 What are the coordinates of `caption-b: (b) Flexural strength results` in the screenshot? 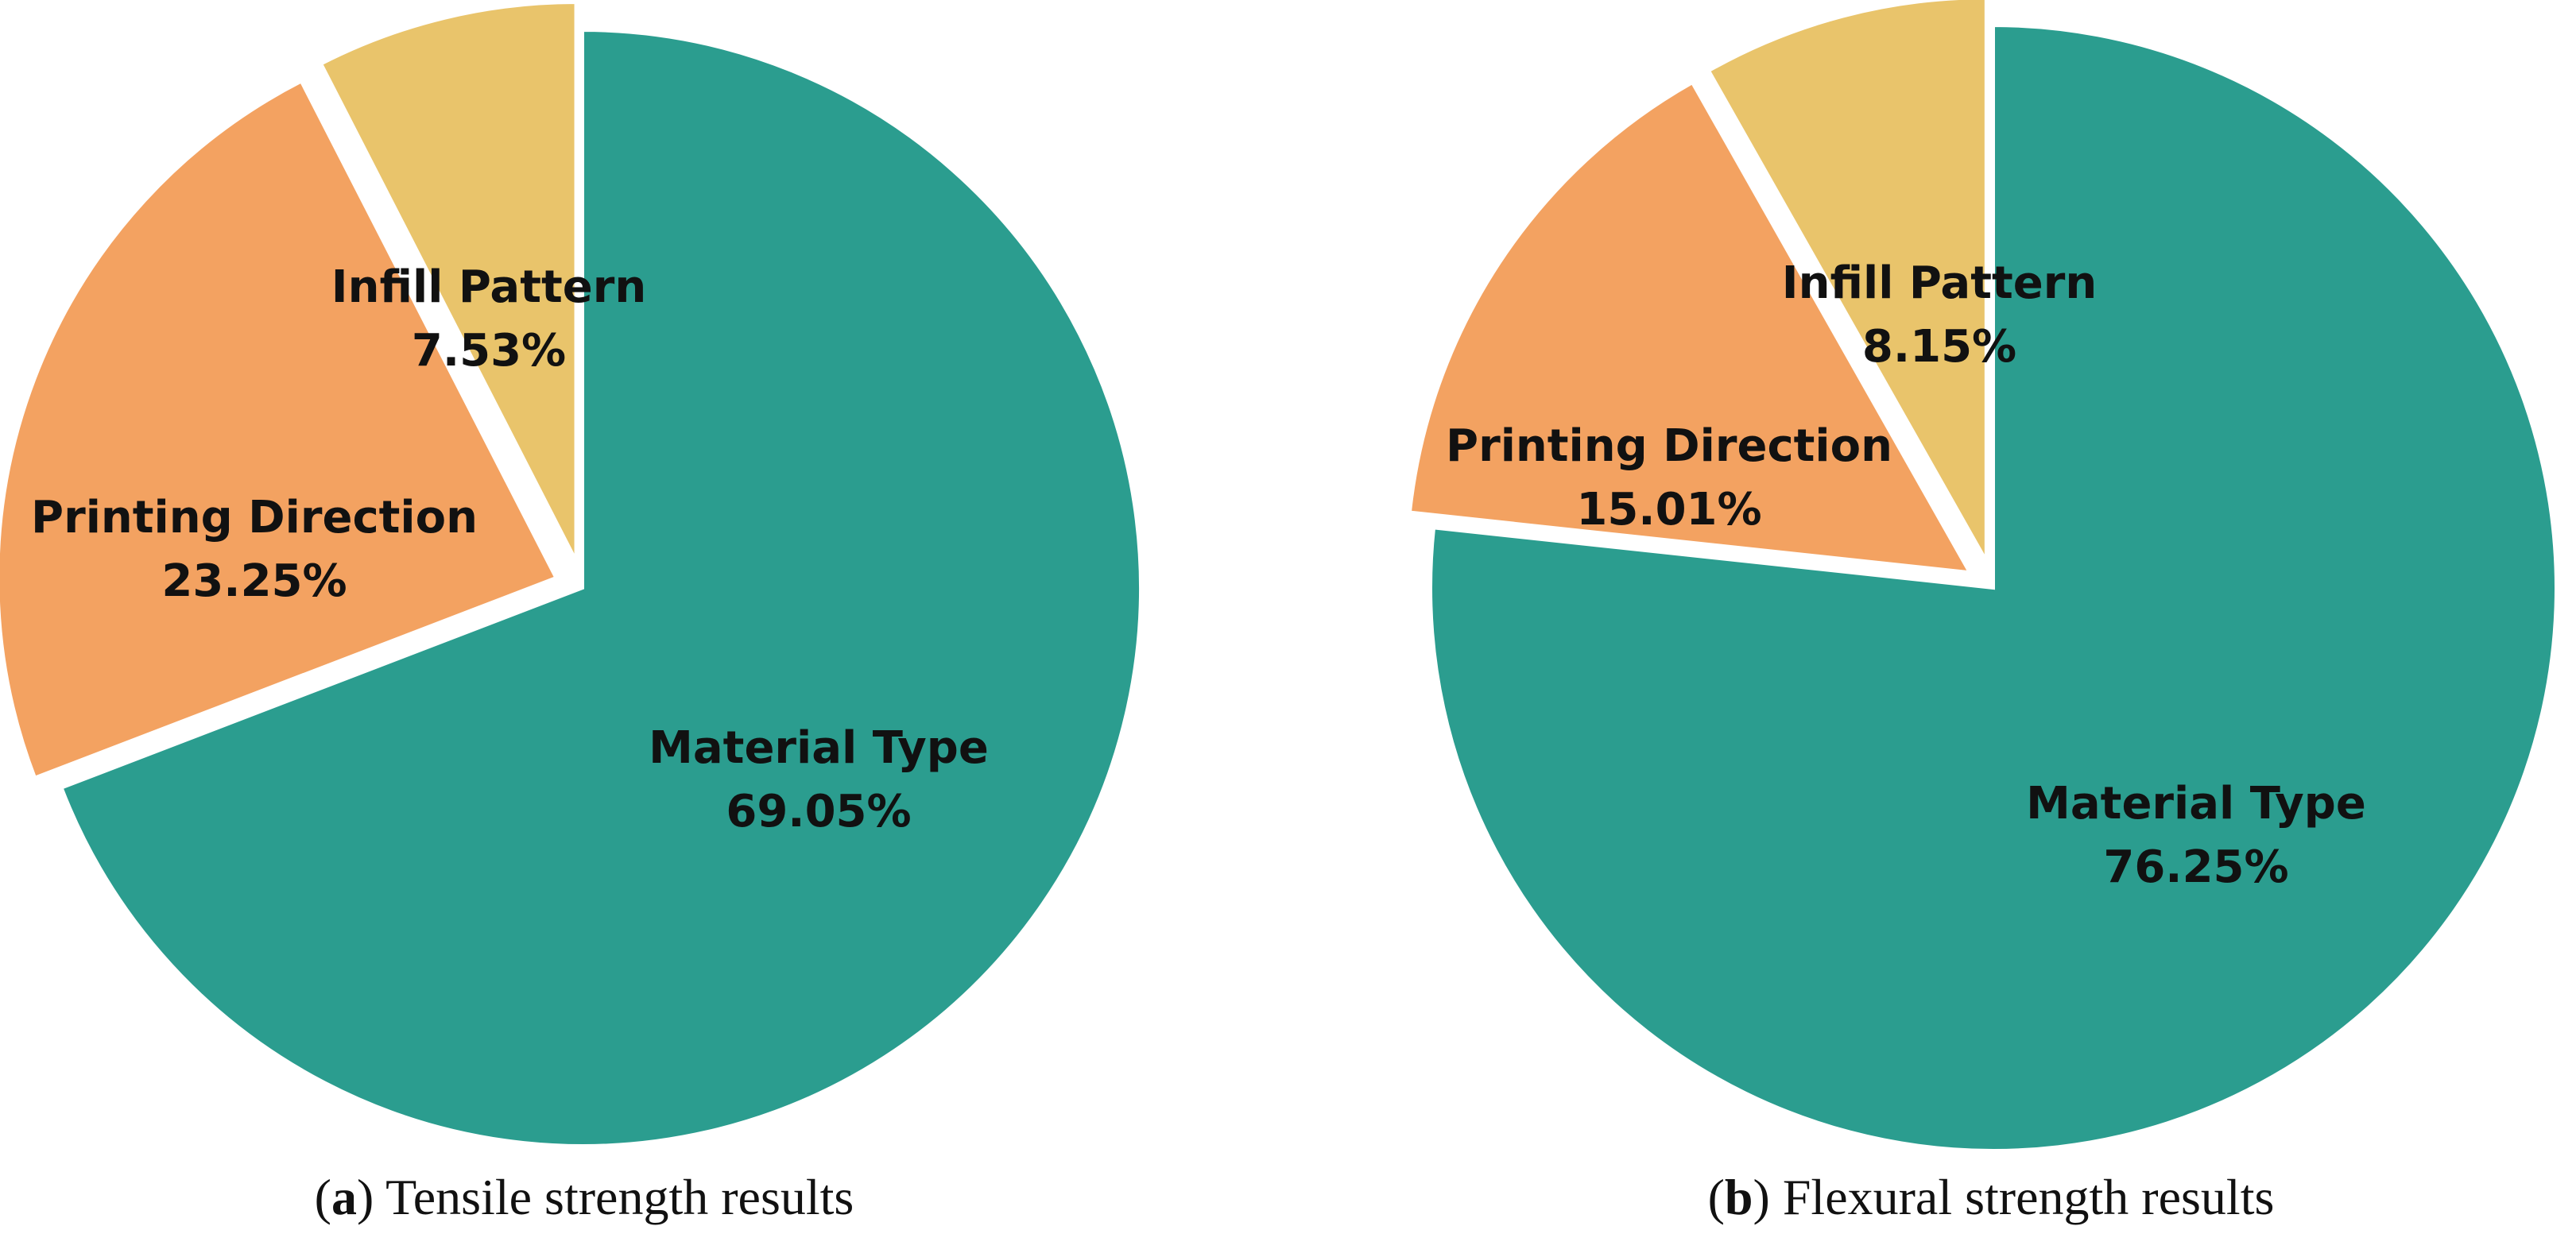 It's located at (1991, 1197).